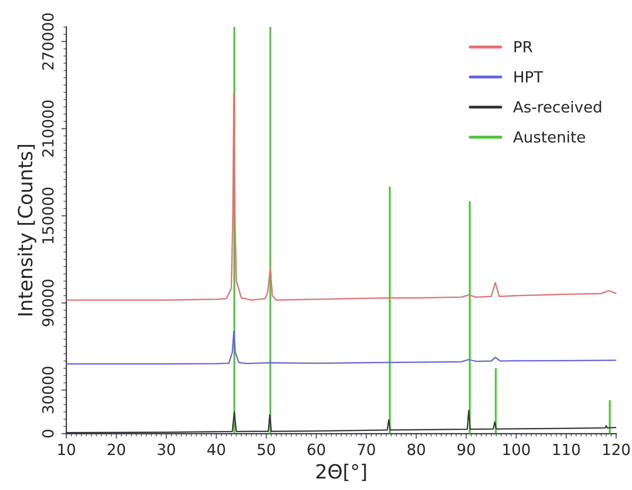 Image resolution: width=632 pixels, height=490 pixels. Describe the element at coordinates (117, 450) in the screenshot. I see `x-tick-label: 20` at that location.